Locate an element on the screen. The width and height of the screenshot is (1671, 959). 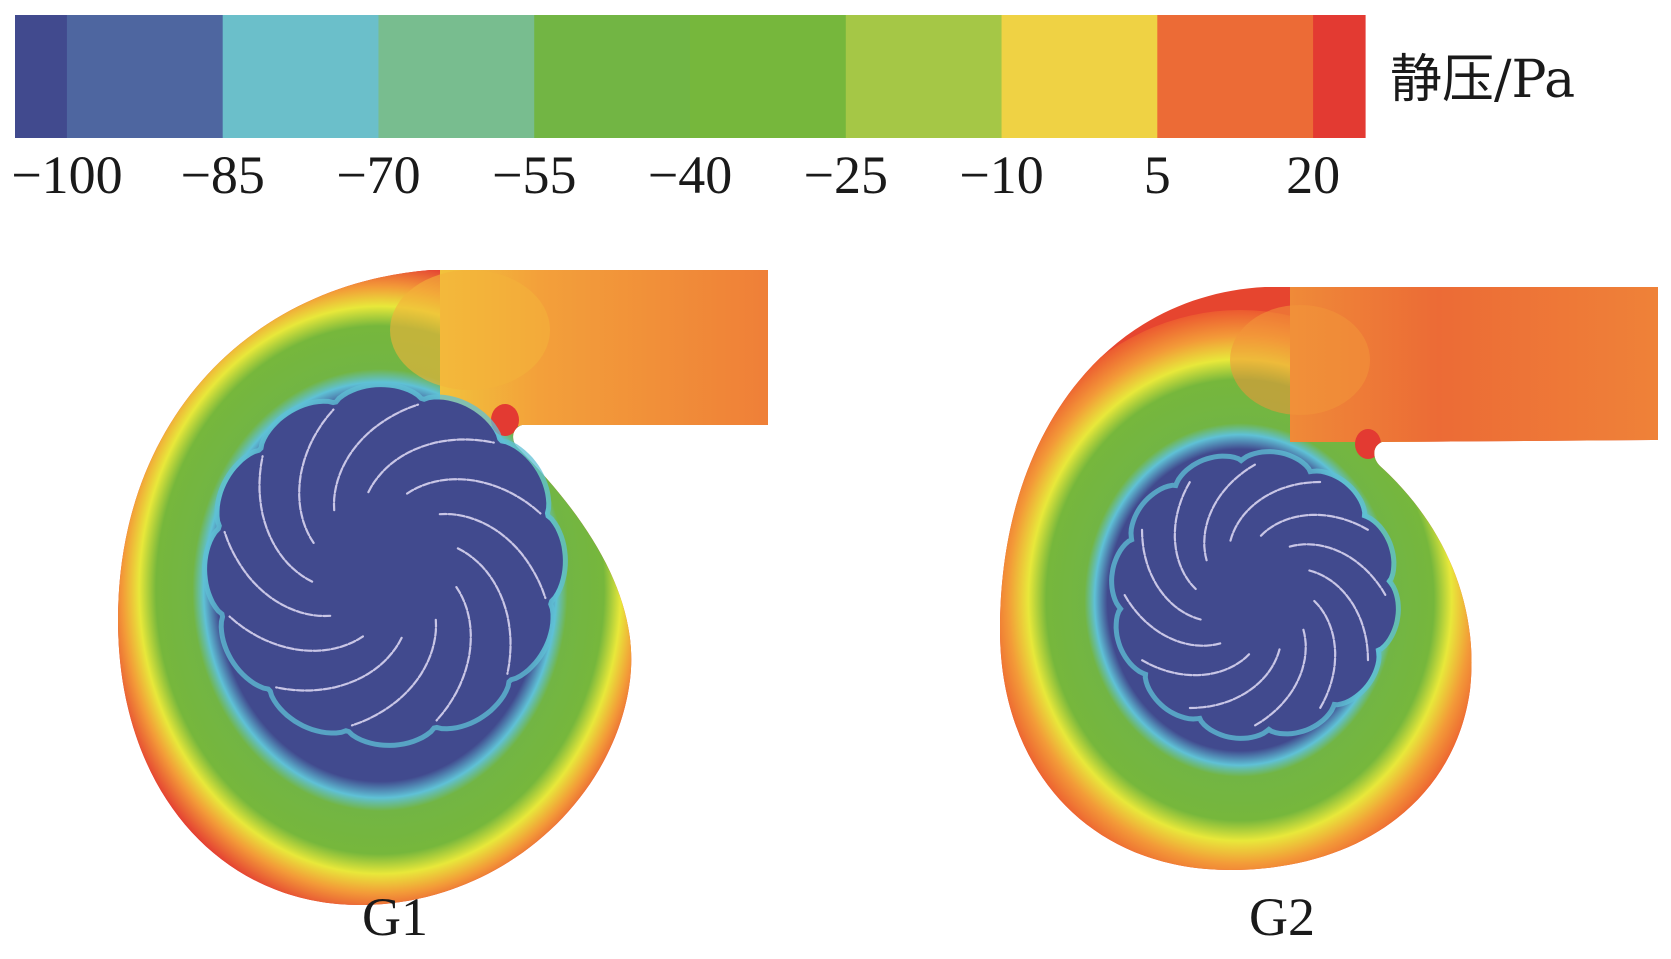
colorbar-tick-label: −10 is located at coordinates (1001, 175).